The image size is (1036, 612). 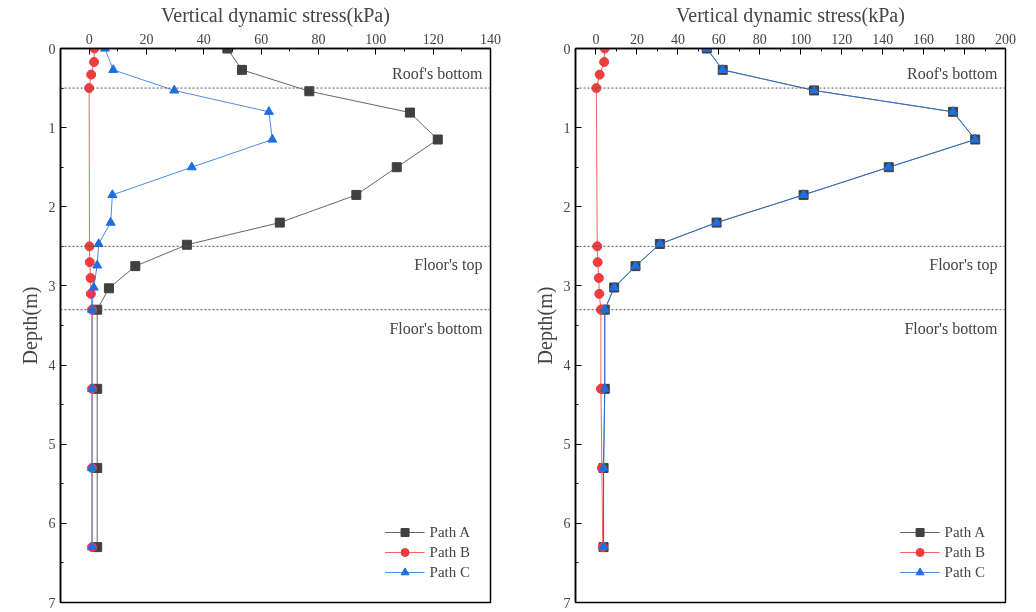 What do you see at coordinates (965, 39) in the screenshot?
I see `x-tick-label: 180` at bounding box center [965, 39].